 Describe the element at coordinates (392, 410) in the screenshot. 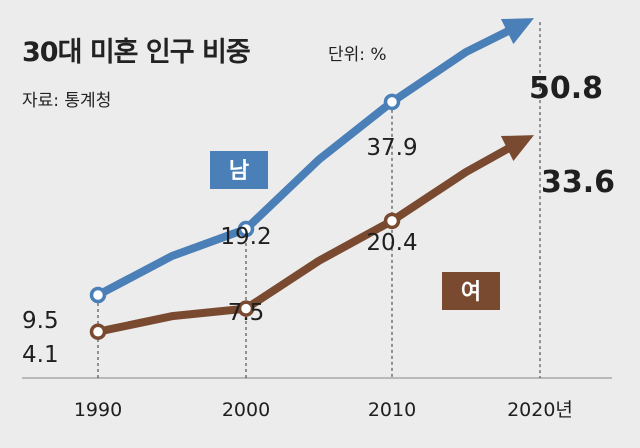

I see `x-tick-label: 2010` at that location.